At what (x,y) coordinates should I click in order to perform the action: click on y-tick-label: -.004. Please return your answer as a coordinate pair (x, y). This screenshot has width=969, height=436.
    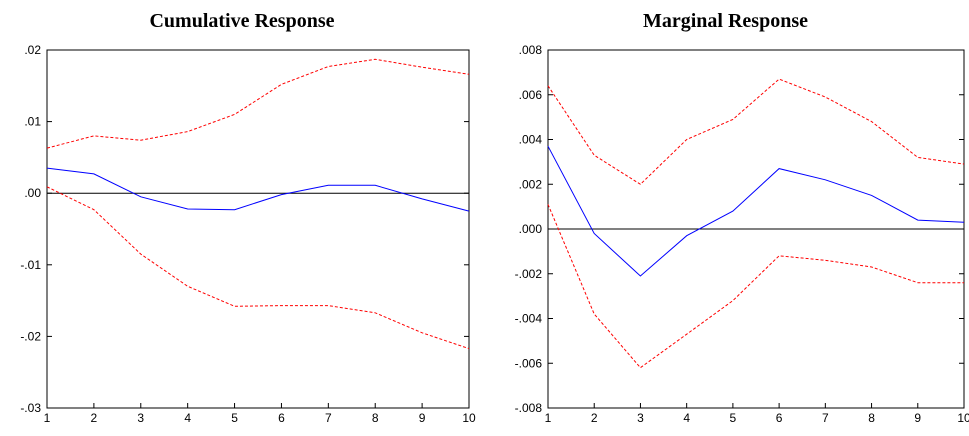
    Looking at the image, I should click on (529, 319).